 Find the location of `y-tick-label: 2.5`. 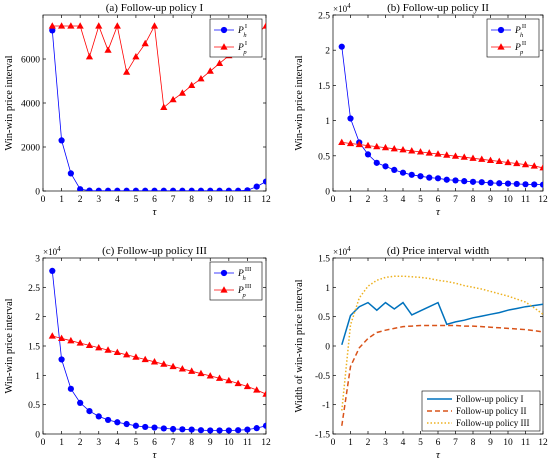

y-tick-label: 2.5 is located at coordinates (324, 17).